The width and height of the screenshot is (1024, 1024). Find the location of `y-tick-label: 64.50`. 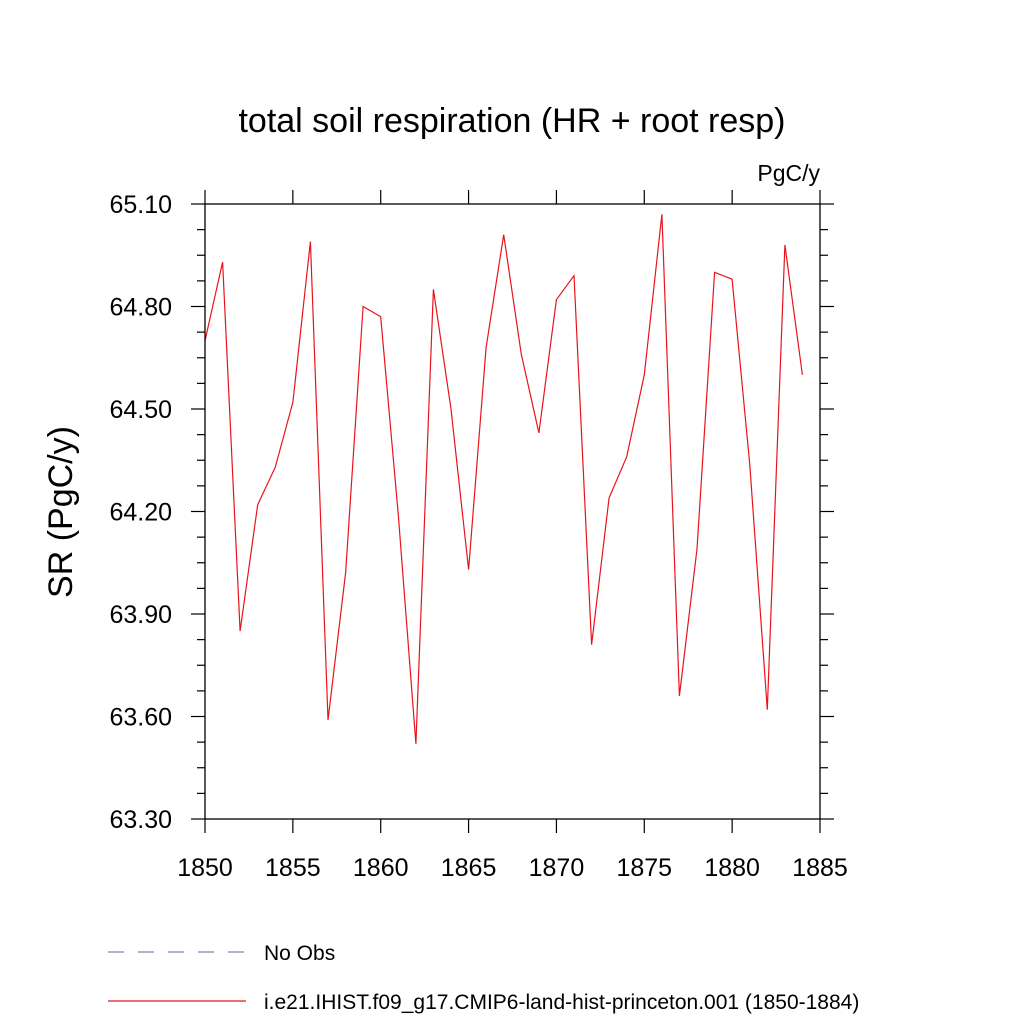

y-tick-label: 64.50 is located at coordinates (140, 410).